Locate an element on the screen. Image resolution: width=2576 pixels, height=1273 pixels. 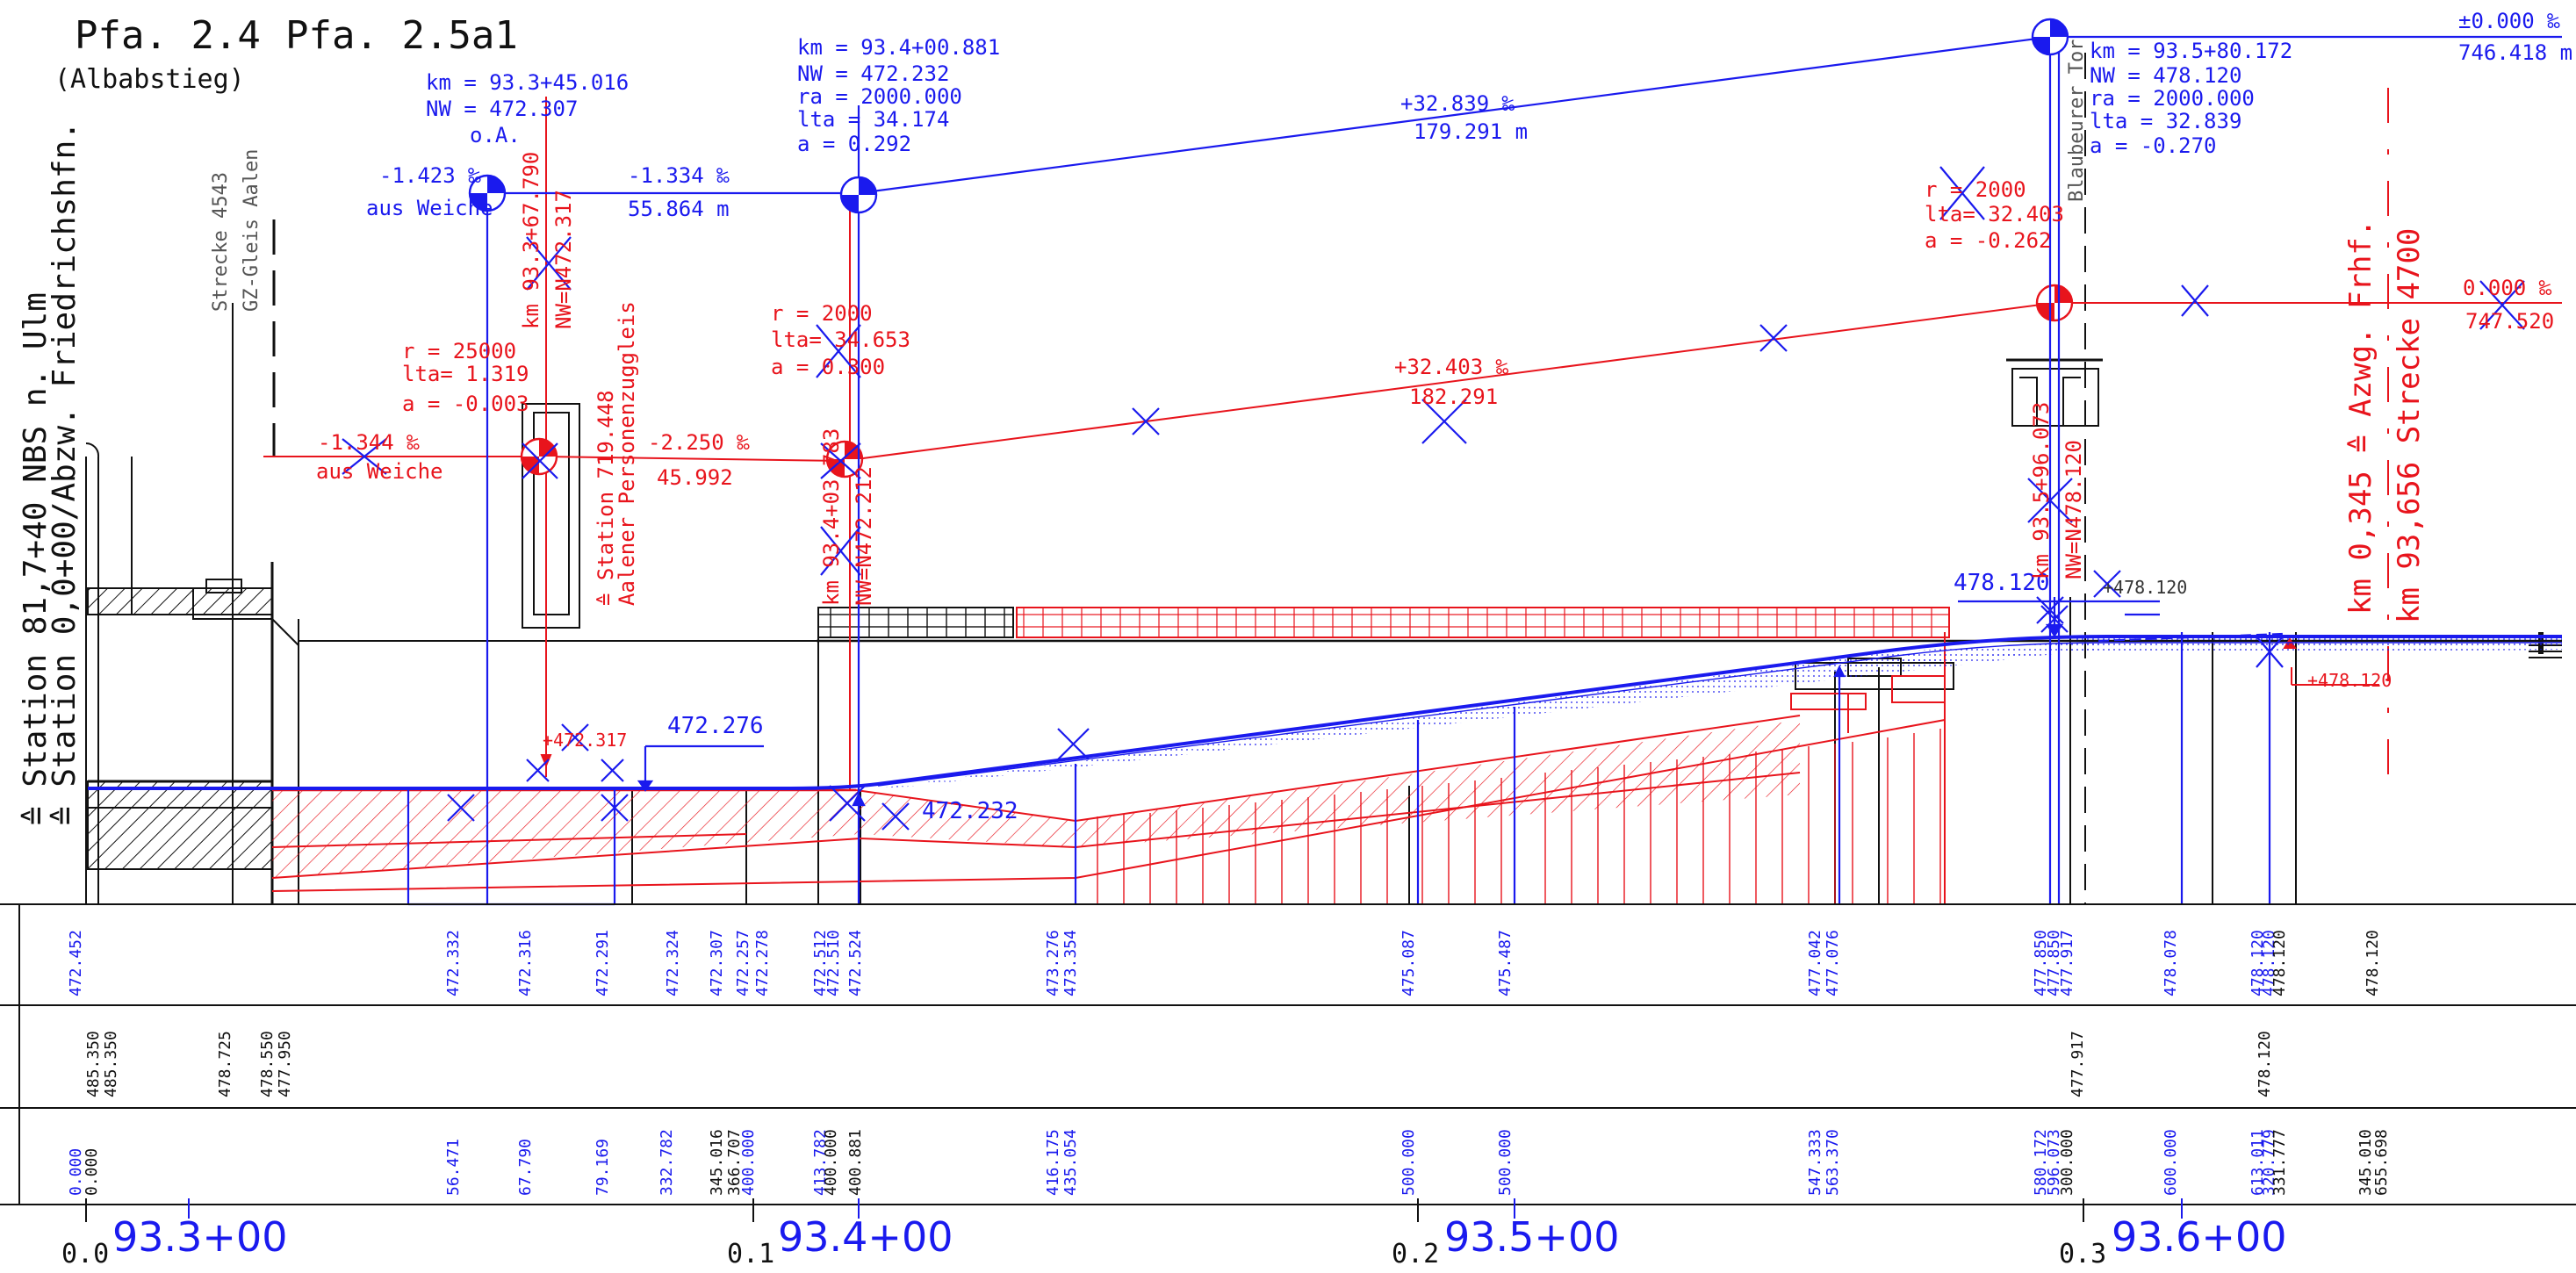
design-grade-left: -1.423 ‰ is located at coordinates (430, 176).